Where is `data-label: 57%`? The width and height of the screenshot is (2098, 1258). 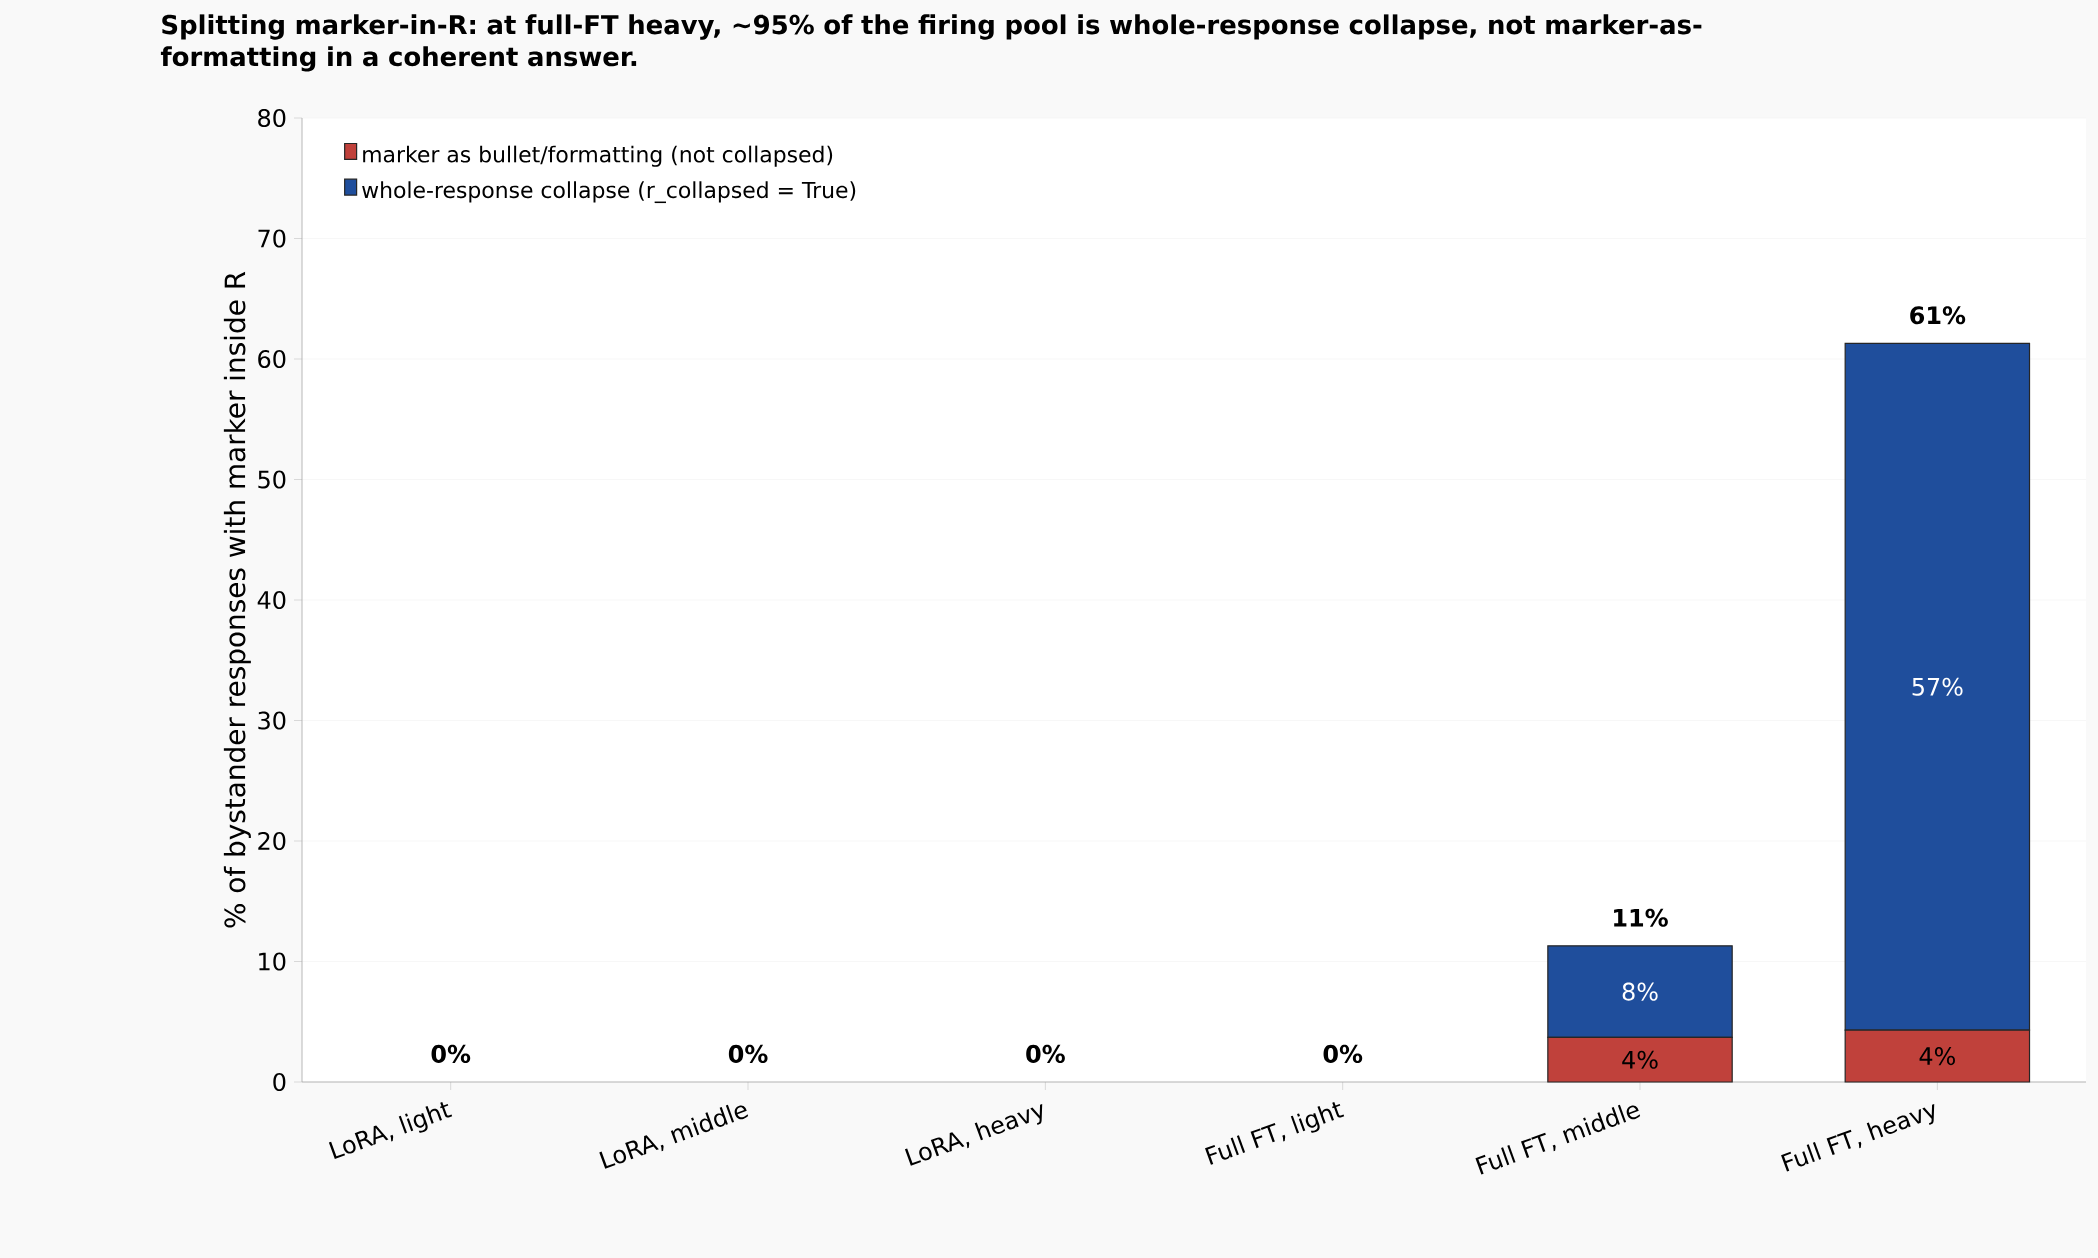 data-label: 57% is located at coordinates (1937, 686).